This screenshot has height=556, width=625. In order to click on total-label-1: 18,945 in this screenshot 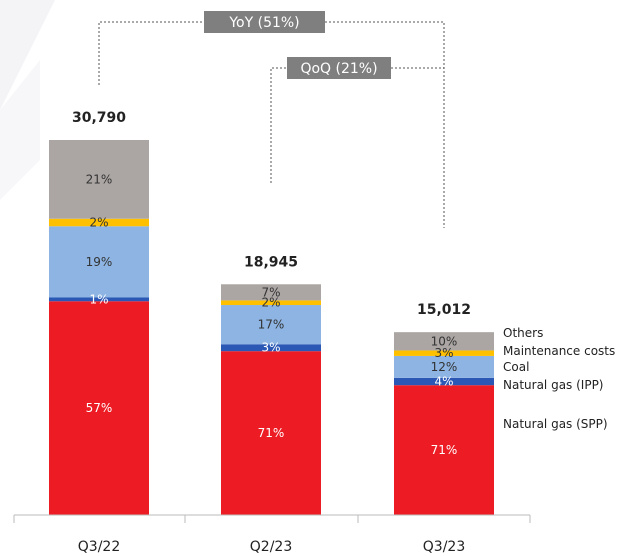, I will do `click(271, 262)`.